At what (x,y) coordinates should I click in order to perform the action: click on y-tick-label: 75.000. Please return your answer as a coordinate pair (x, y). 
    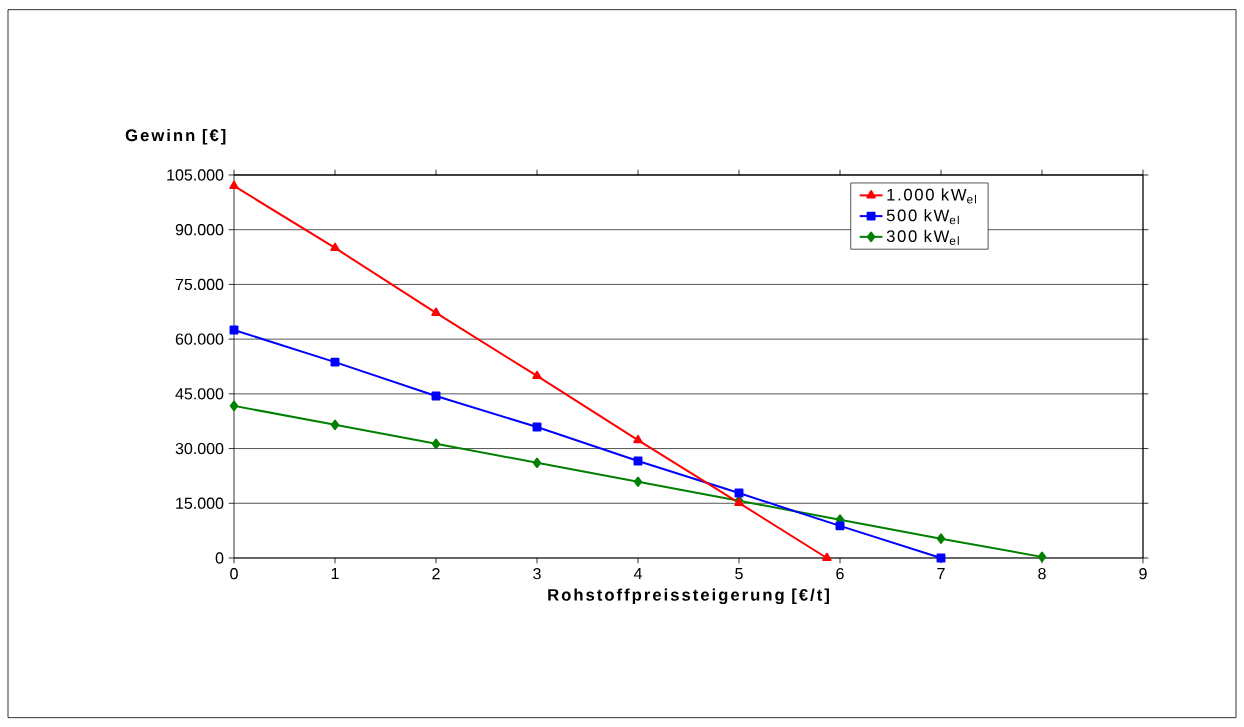
    Looking at the image, I should click on (199, 284).